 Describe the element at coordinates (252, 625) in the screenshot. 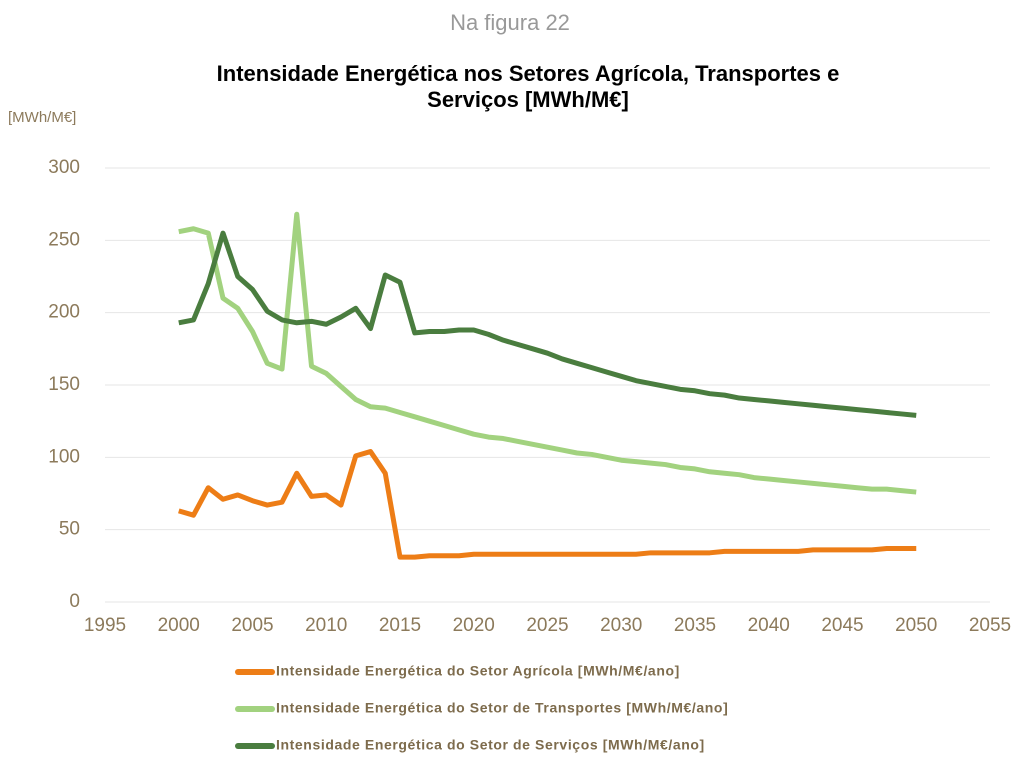

I see `x-tick-label: 2005` at that location.